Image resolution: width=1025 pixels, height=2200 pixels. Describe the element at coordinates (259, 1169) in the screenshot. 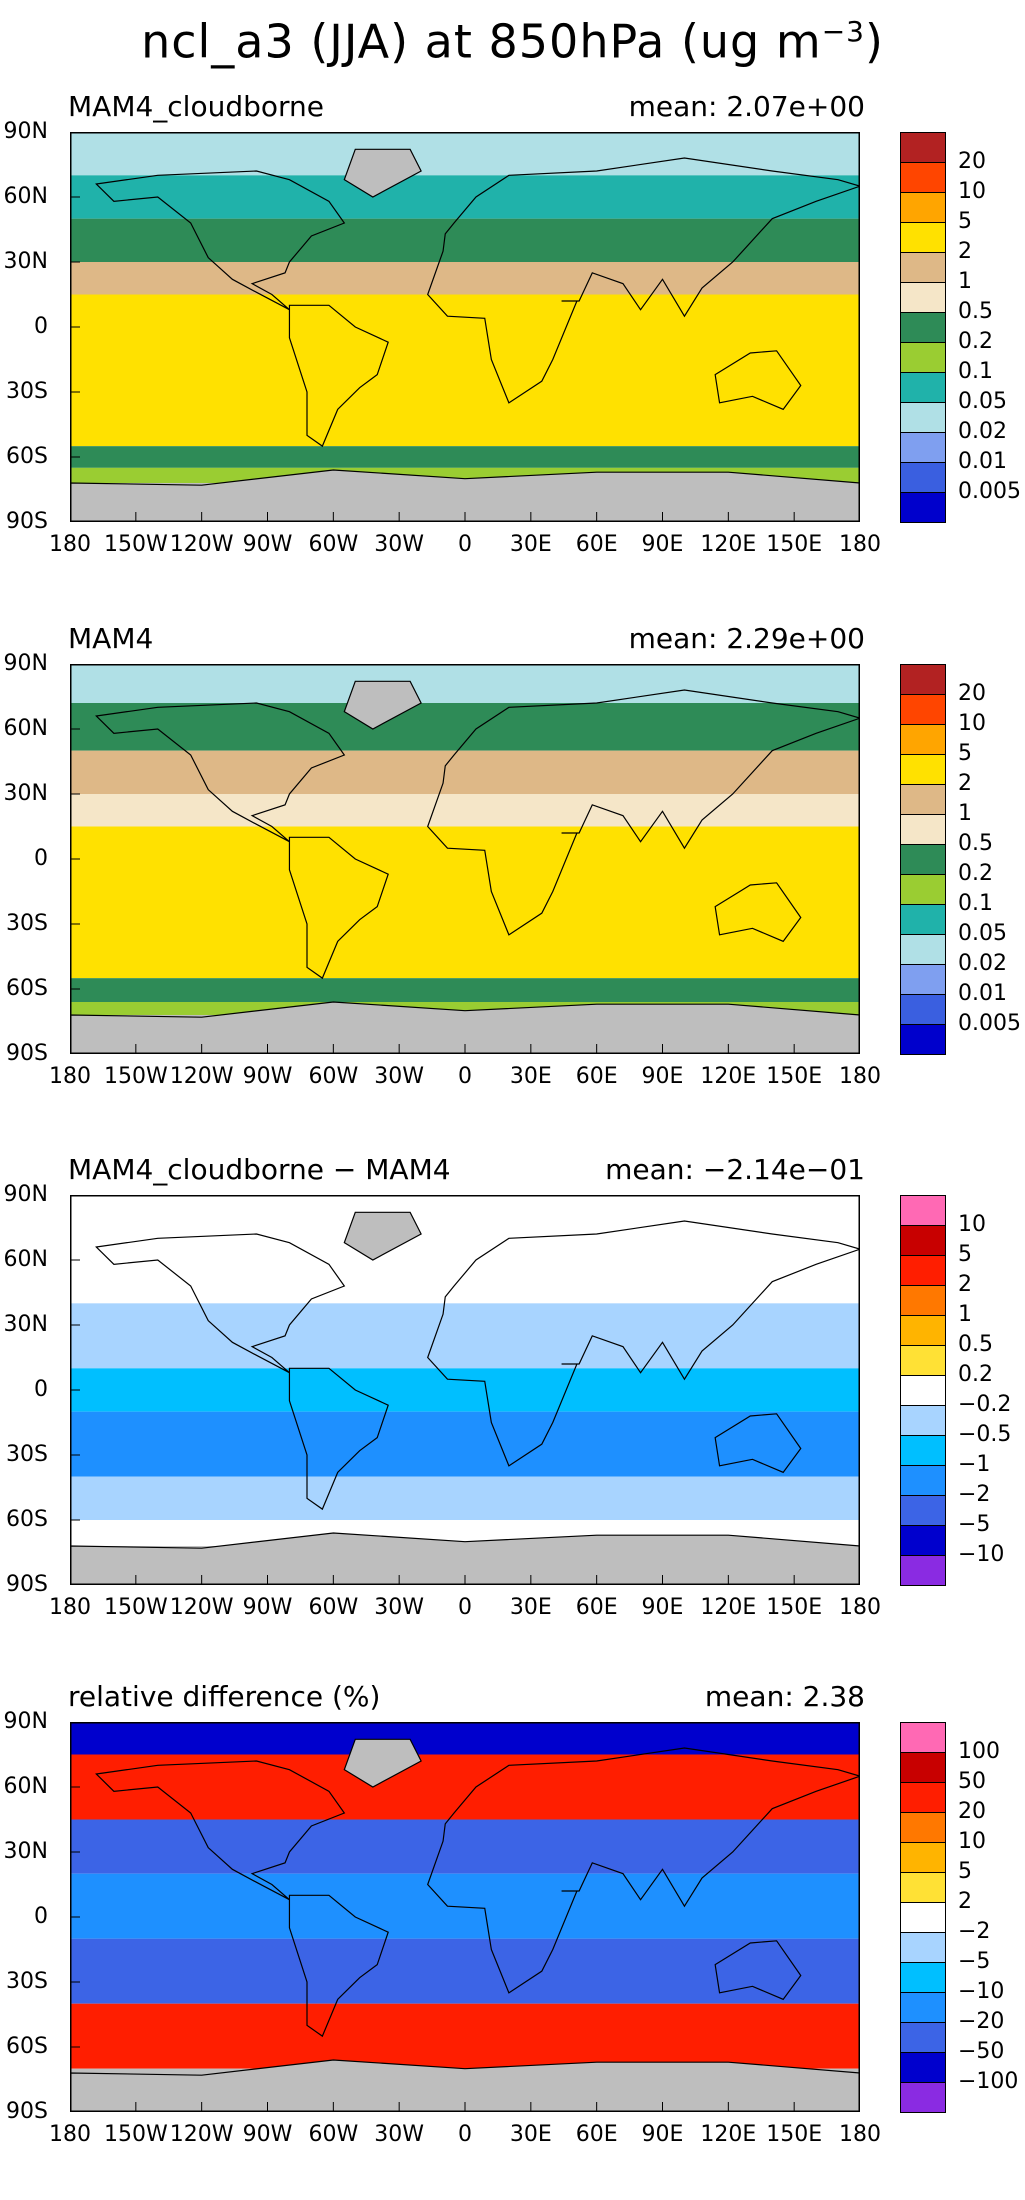

I see `panel-title: MAM4_cloudborne − MAM4` at that location.